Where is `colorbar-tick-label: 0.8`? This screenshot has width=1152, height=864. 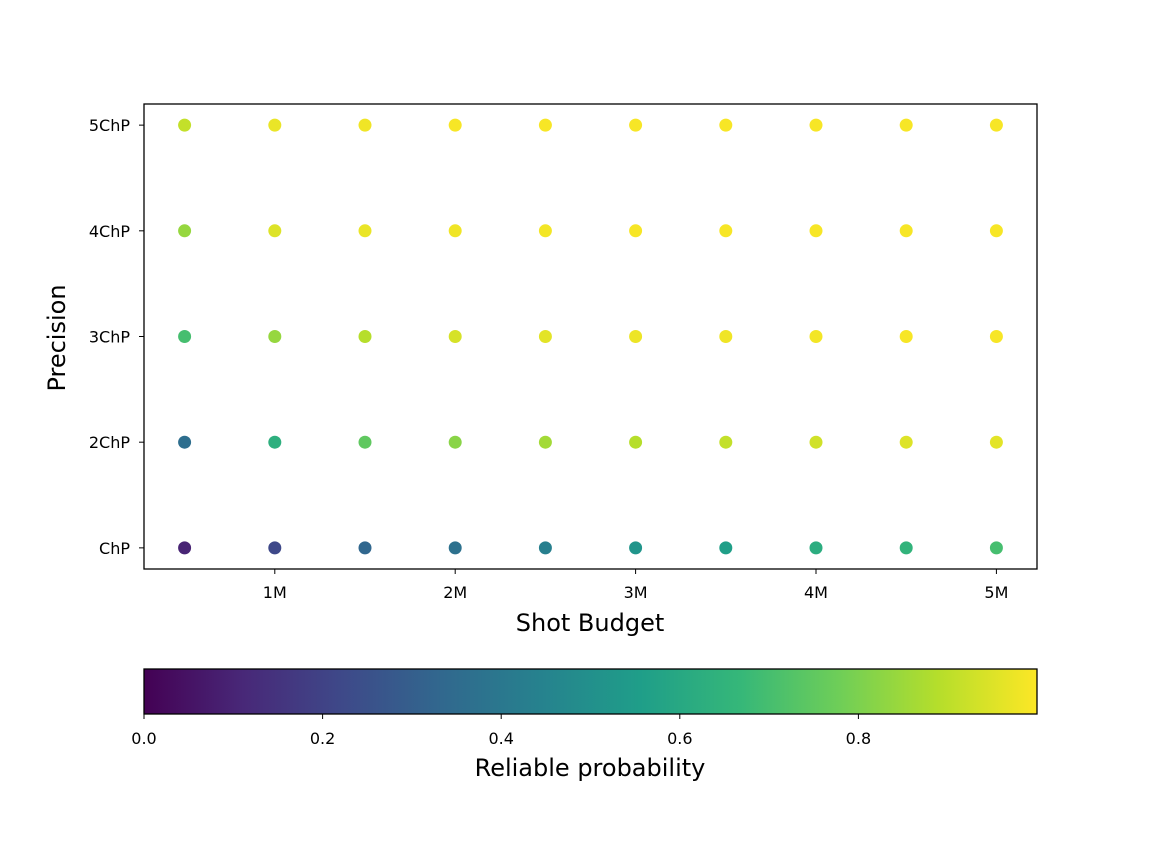
colorbar-tick-label: 0.8 is located at coordinates (858, 738).